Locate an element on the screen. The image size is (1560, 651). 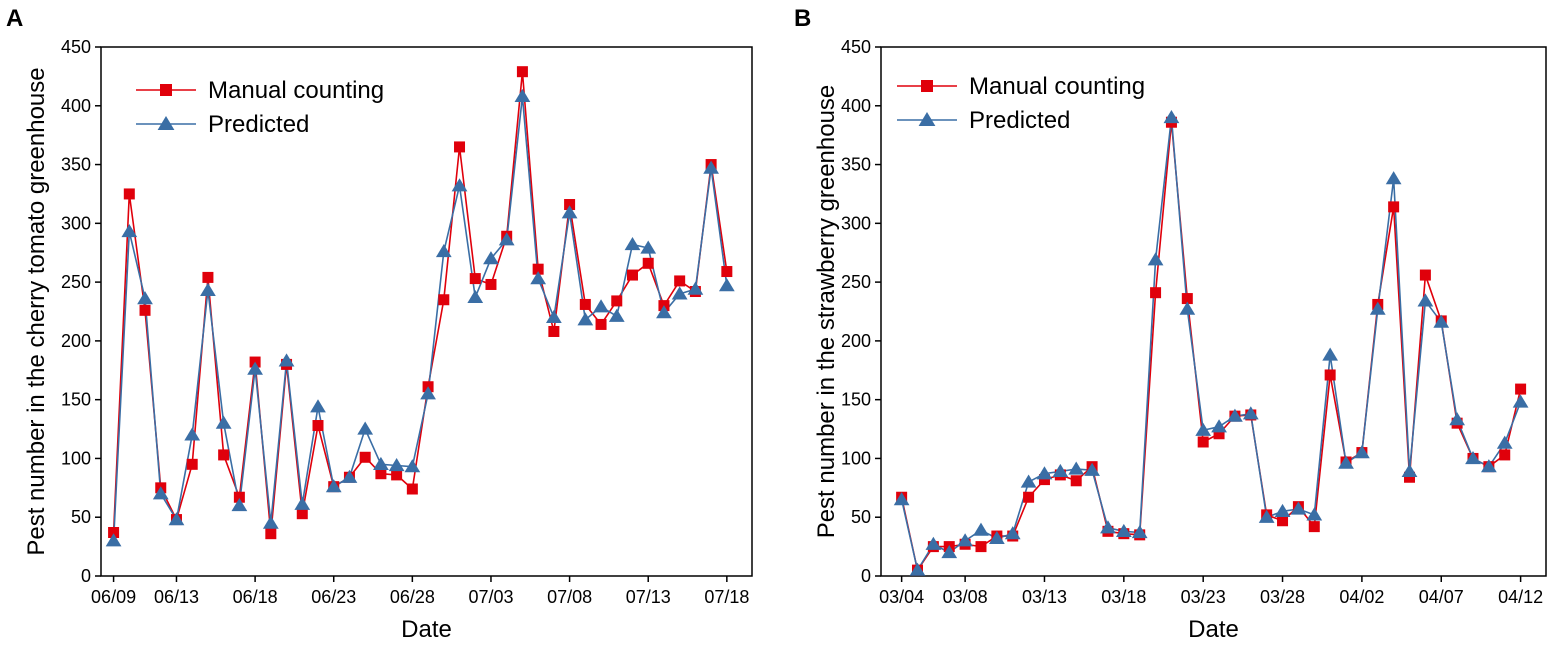
y-tick-label: 250 is located at coordinates (76, 282).